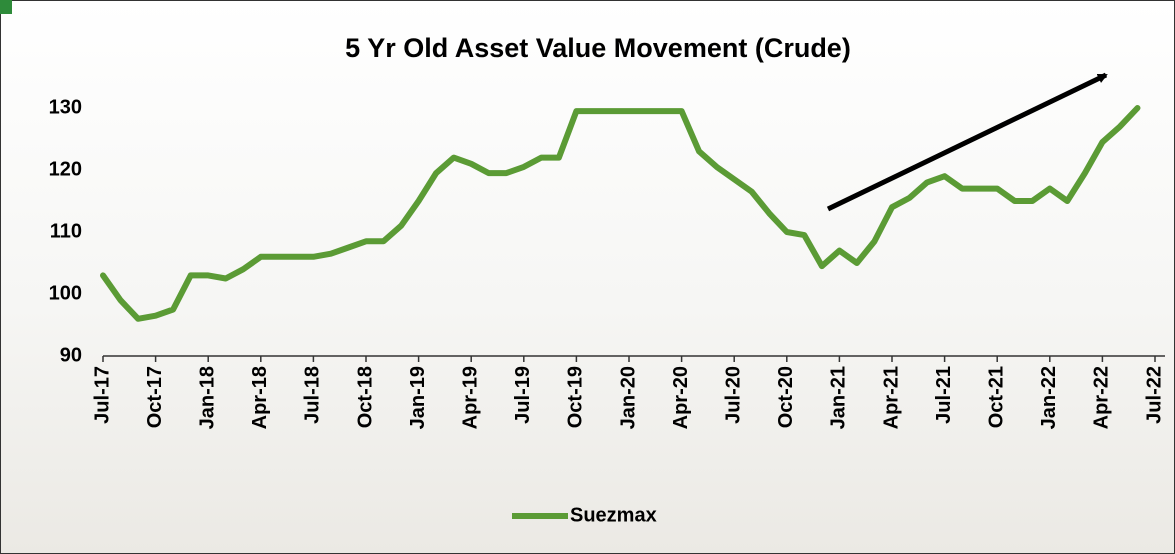 This screenshot has height=554, width=1175. Describe the element at coordinates (418, 397) in the screenshot. I see `x-tick-label: Jan-19` at that location.